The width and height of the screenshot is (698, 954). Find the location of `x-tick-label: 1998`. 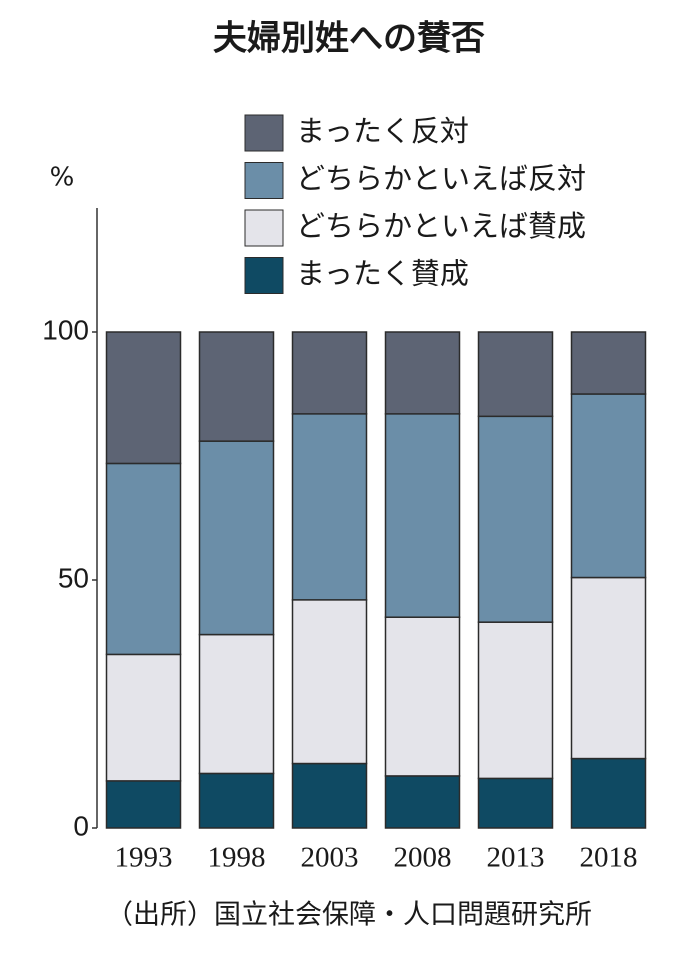

x-tick-label: 1998 is located at coordinates (237, 858).